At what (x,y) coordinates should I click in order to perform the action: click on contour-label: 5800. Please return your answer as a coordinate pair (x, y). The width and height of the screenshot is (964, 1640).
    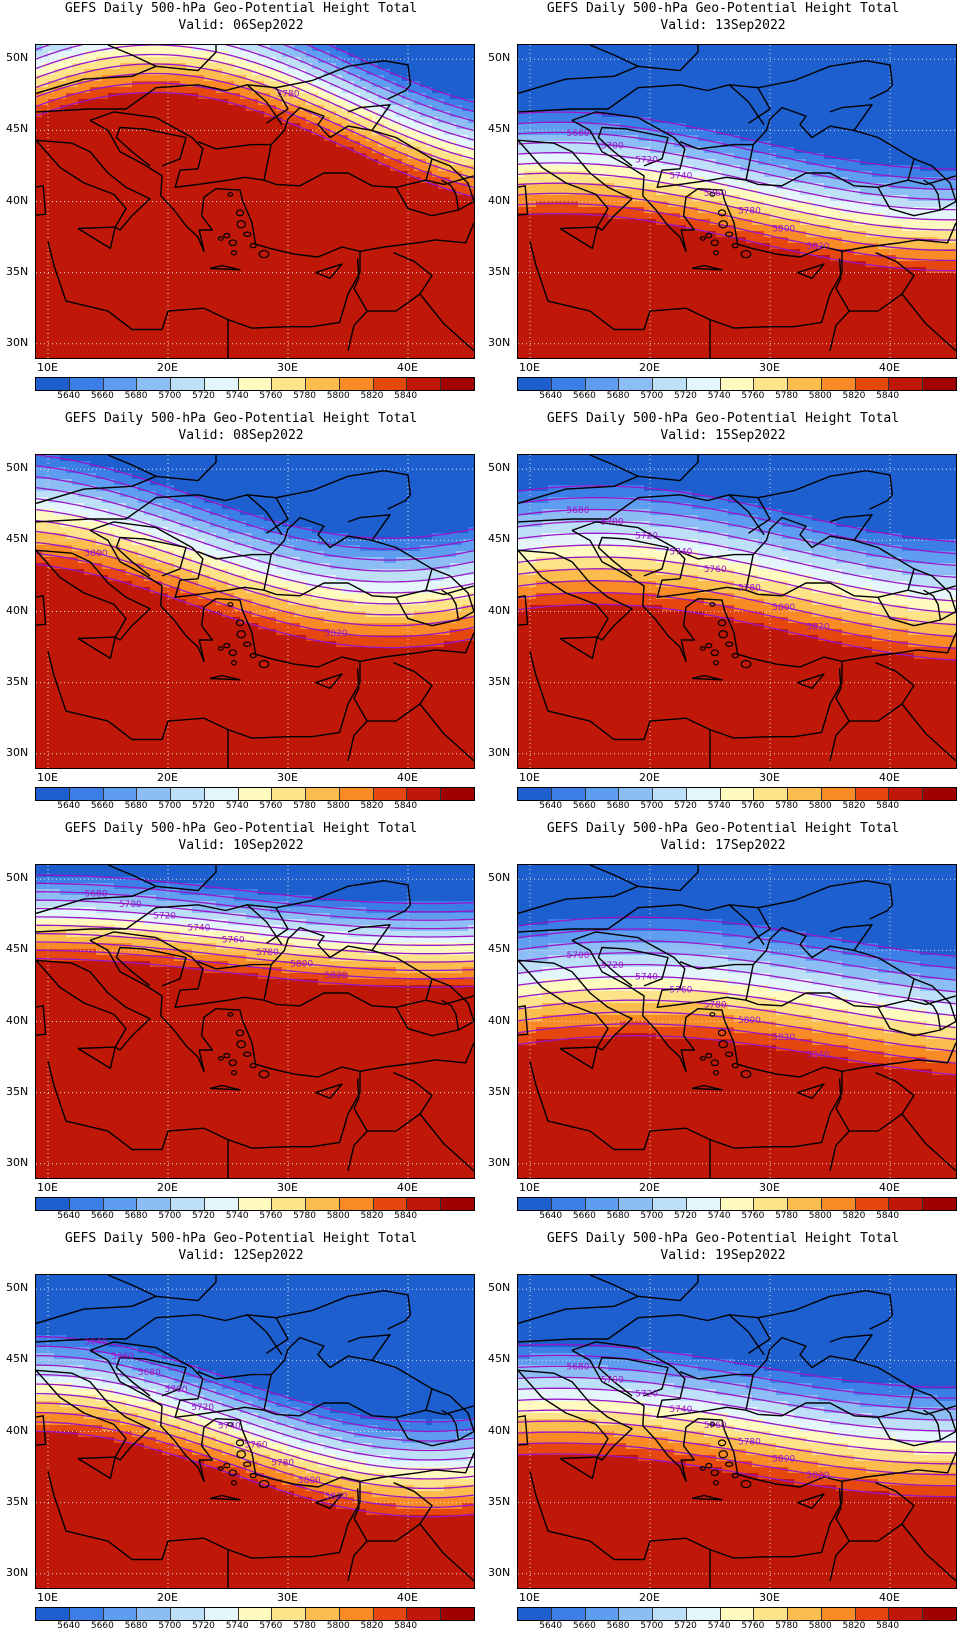
    Looking at the image, I should click on (96, 554).